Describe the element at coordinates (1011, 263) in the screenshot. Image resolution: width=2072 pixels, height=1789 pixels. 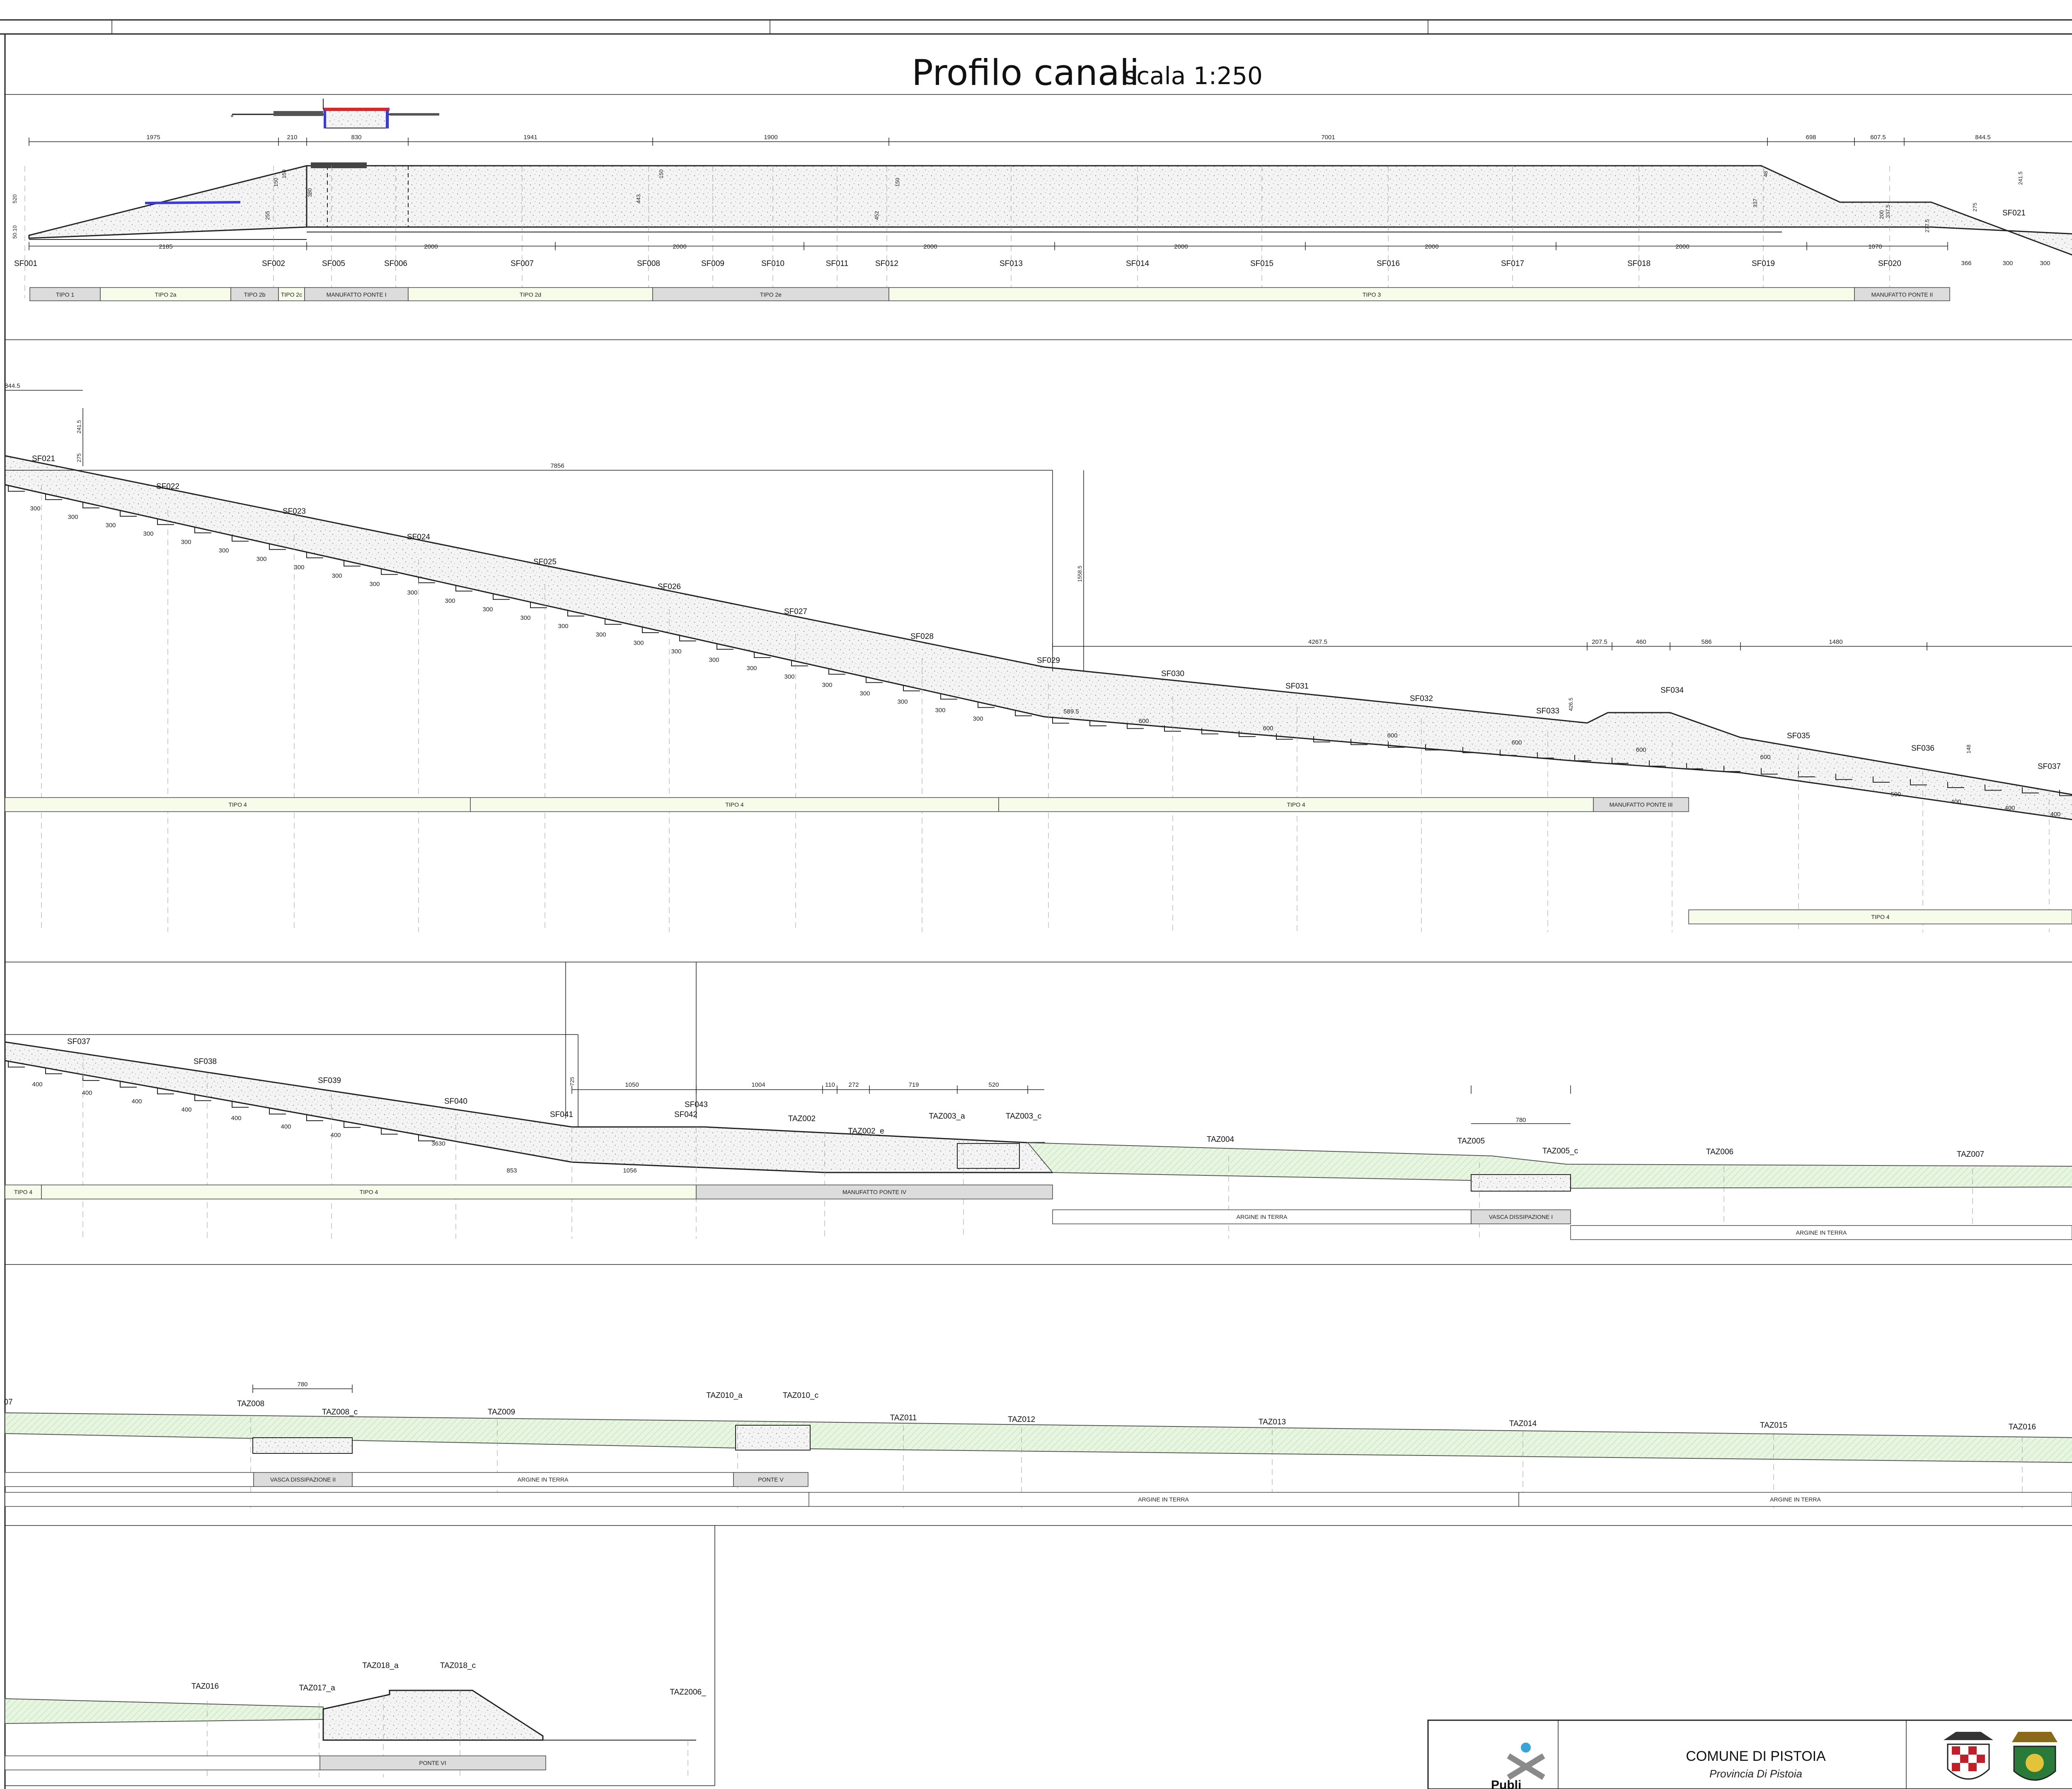
I see `station-label: SF013` at that location.